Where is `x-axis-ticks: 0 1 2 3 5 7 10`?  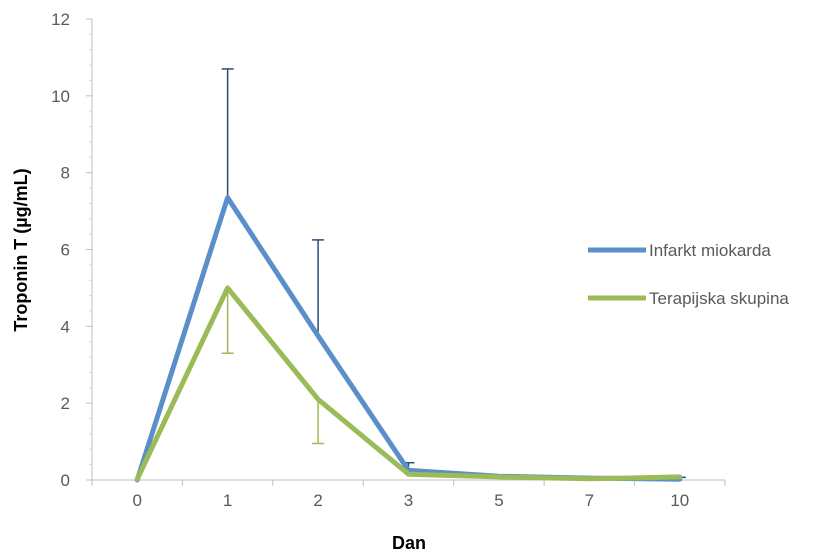 x-axis-ticks: 0 1 2 3 5 7 10 is located at coordinates (408, 495).